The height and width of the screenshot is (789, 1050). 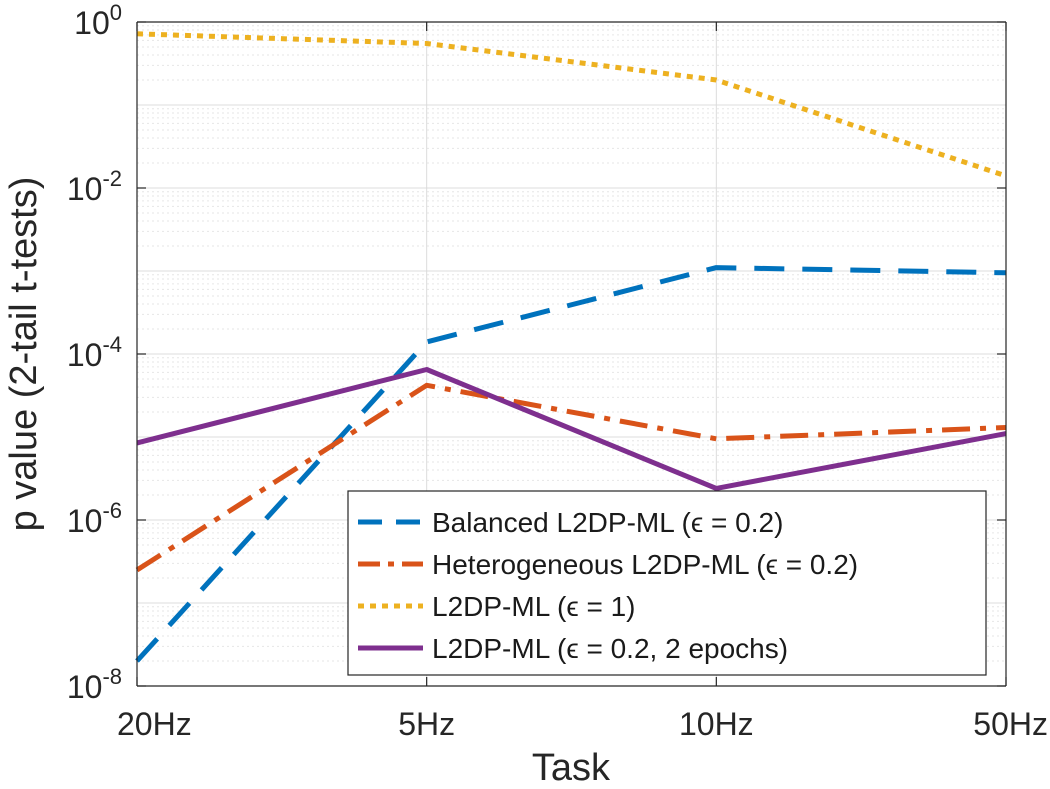 What do you see at coordinates (582, 724) in the screenshot?
I see `x-tick-labels: 20Hz 5Hz 10Hz 50Hz` at bounding box center [582, 724].